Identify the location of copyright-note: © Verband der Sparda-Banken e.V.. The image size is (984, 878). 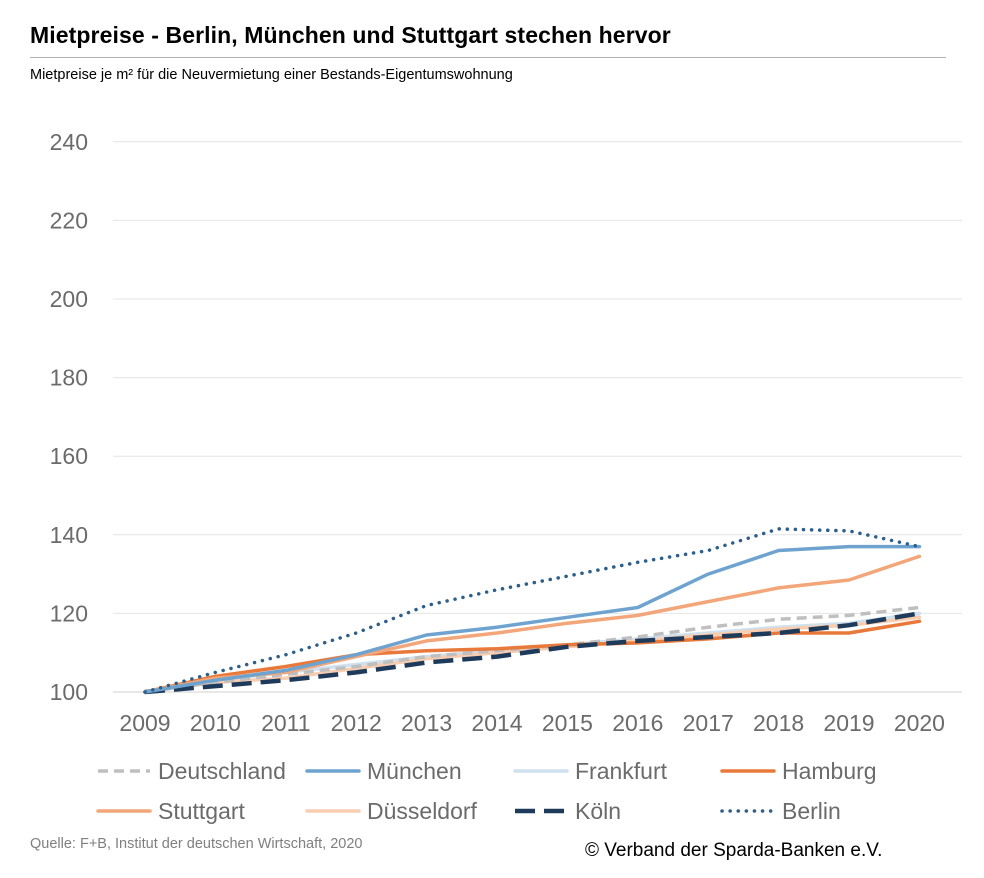
(734, 850).